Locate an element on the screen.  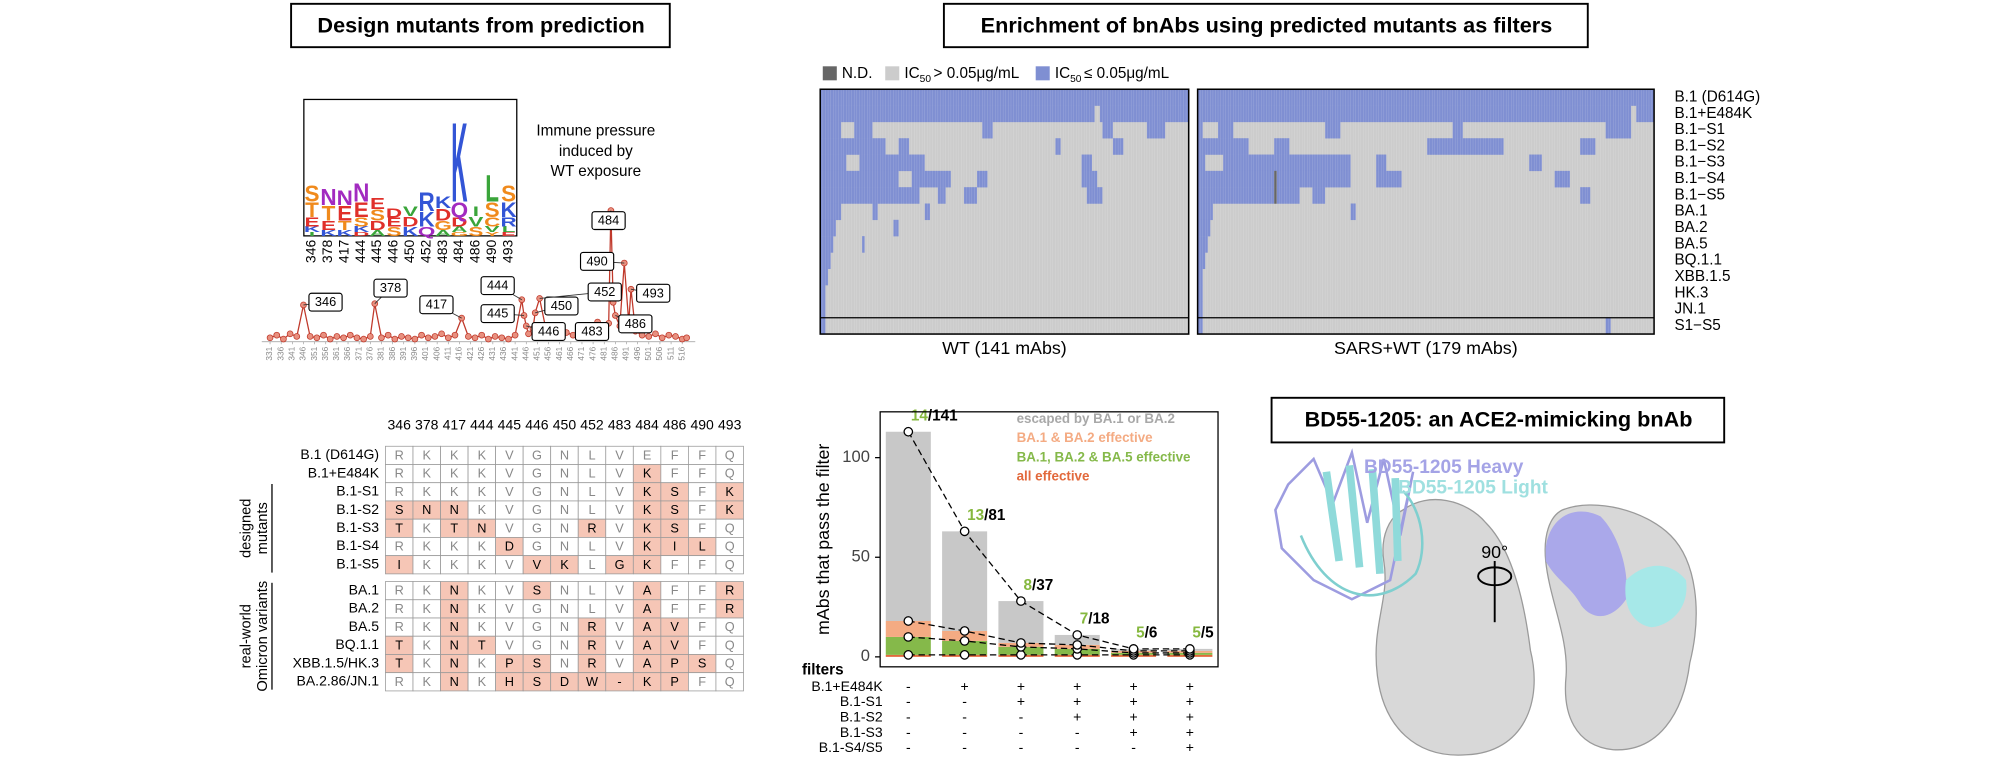
logo-letter: A is located at coordinates (443, 233).